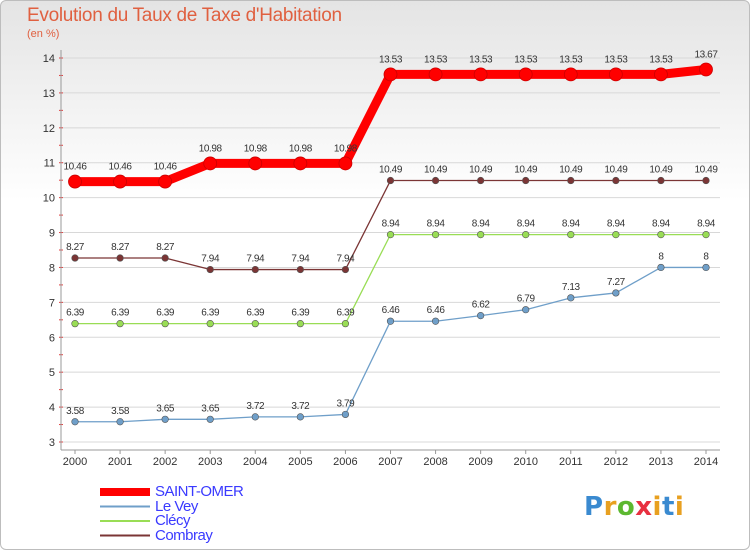 The image size is (750, 550). What do you see at coordinates (176, 506) in the screenshot?
I see `legend-label: Le Vey` at bounding box center [176, 506].